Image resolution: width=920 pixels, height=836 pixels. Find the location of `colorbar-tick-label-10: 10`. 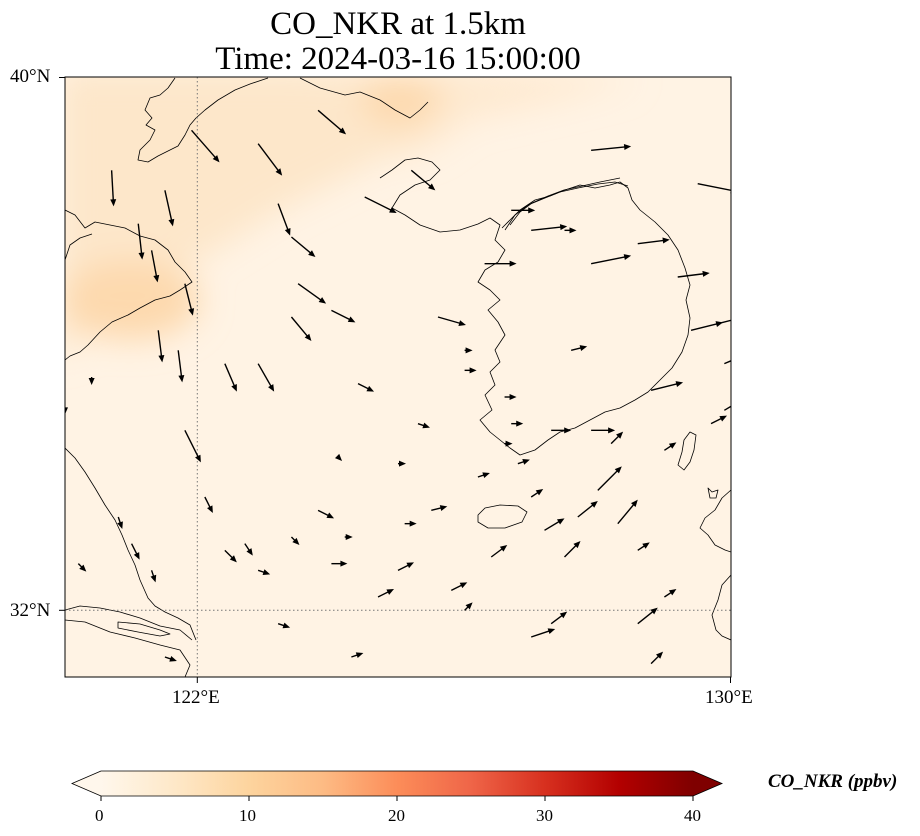

colorbar-tick-label-10: 10 is located at coordinates (247, 815).